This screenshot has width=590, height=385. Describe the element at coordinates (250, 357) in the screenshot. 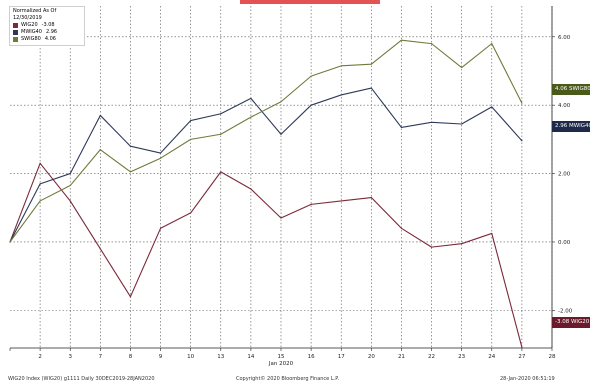

I see `x-tick-label: 14` at that location.